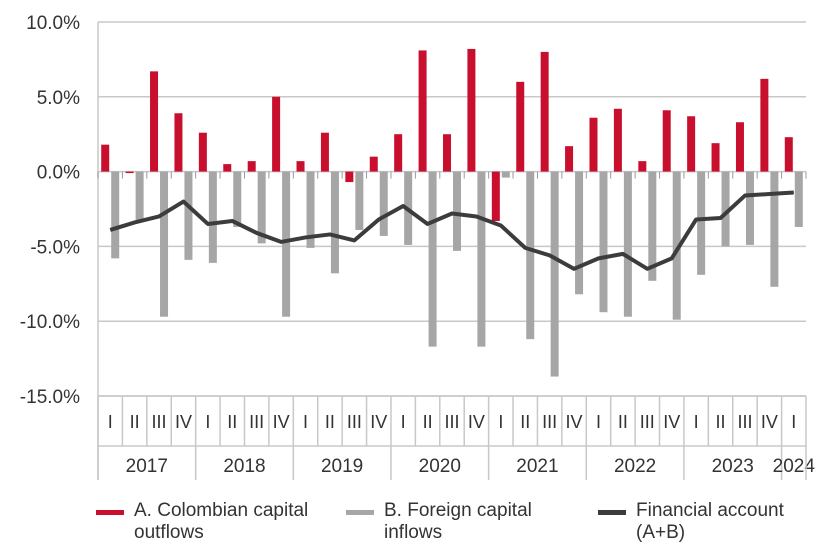 The height and width of the screenshot is (554, 820). I want to click on legend-item-financial-account: Financial account (A+B), so click(708, 522).